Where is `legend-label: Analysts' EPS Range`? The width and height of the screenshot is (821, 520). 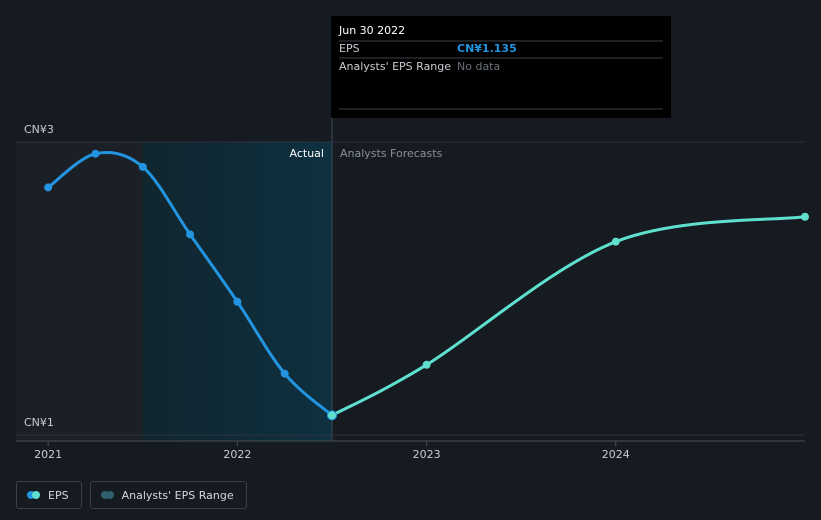
legend-label: Analysts' EPS Range is located at coordinates (177, 495).